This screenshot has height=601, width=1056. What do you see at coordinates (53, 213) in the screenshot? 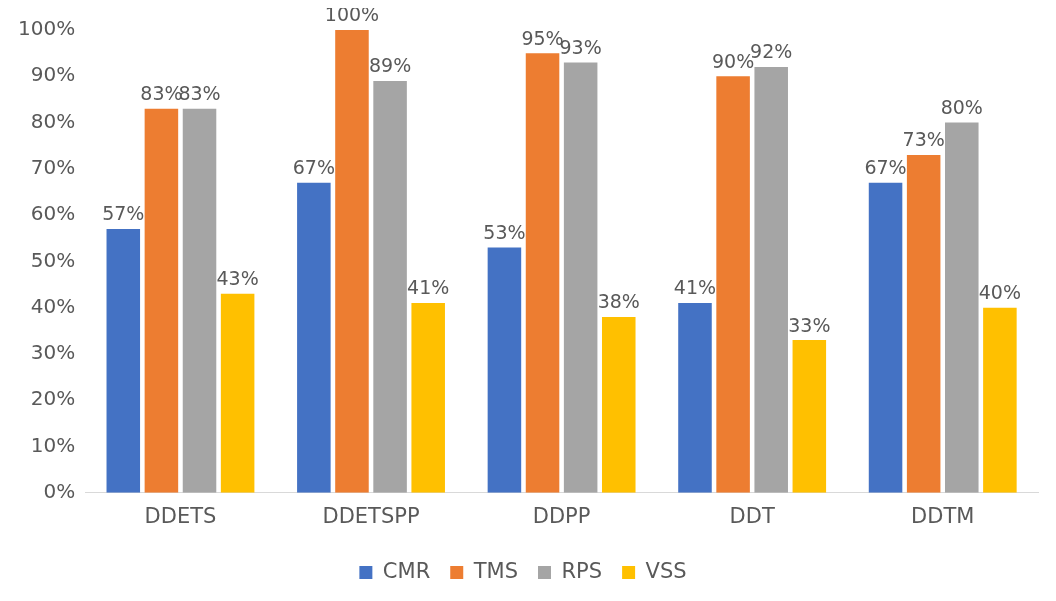
I see `y-tick-label: 60%` at bounding box center [53, 213].